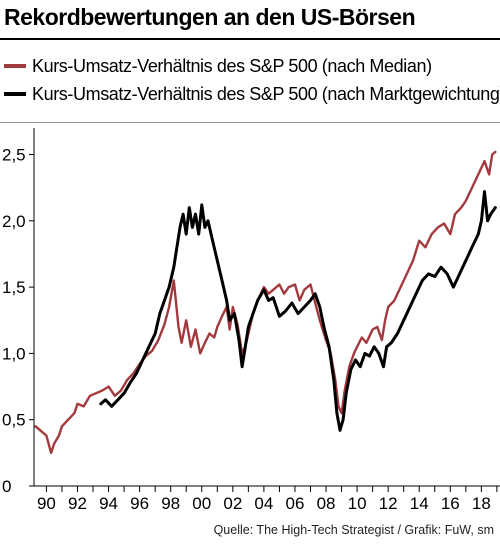 The height and width of the screenshot is (545, 500). Describe the element at coordinates (77, 503) in the screenshot. I see `x-tick-label: 92` at that location.